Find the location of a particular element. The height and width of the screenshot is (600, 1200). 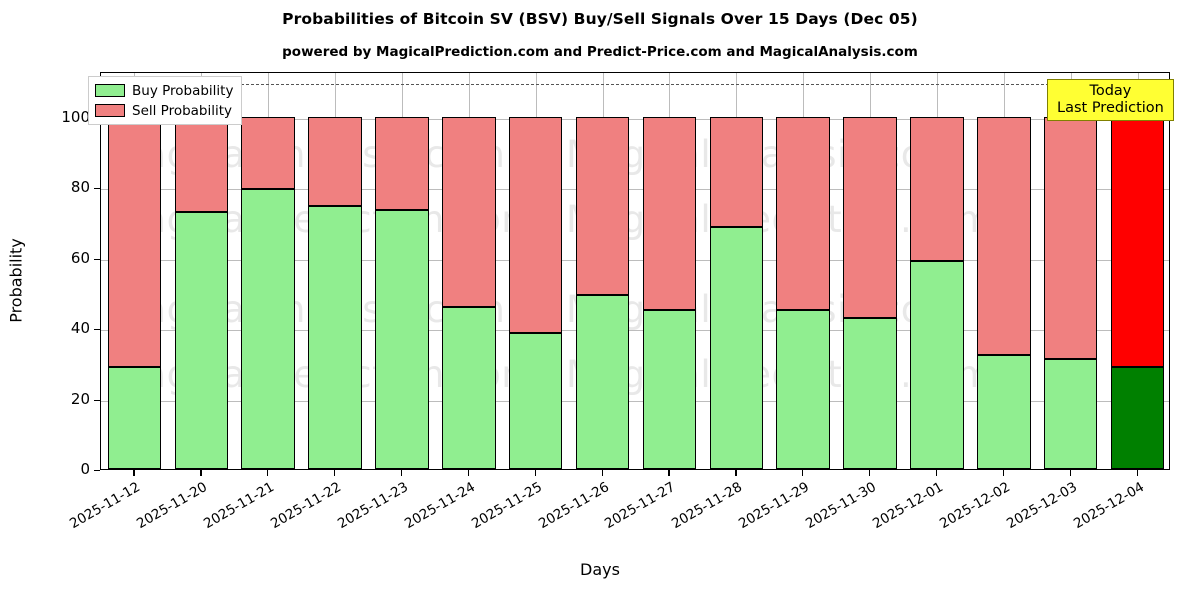

legend-label-buy: Buy Probability is located at coordinates (183, 90).